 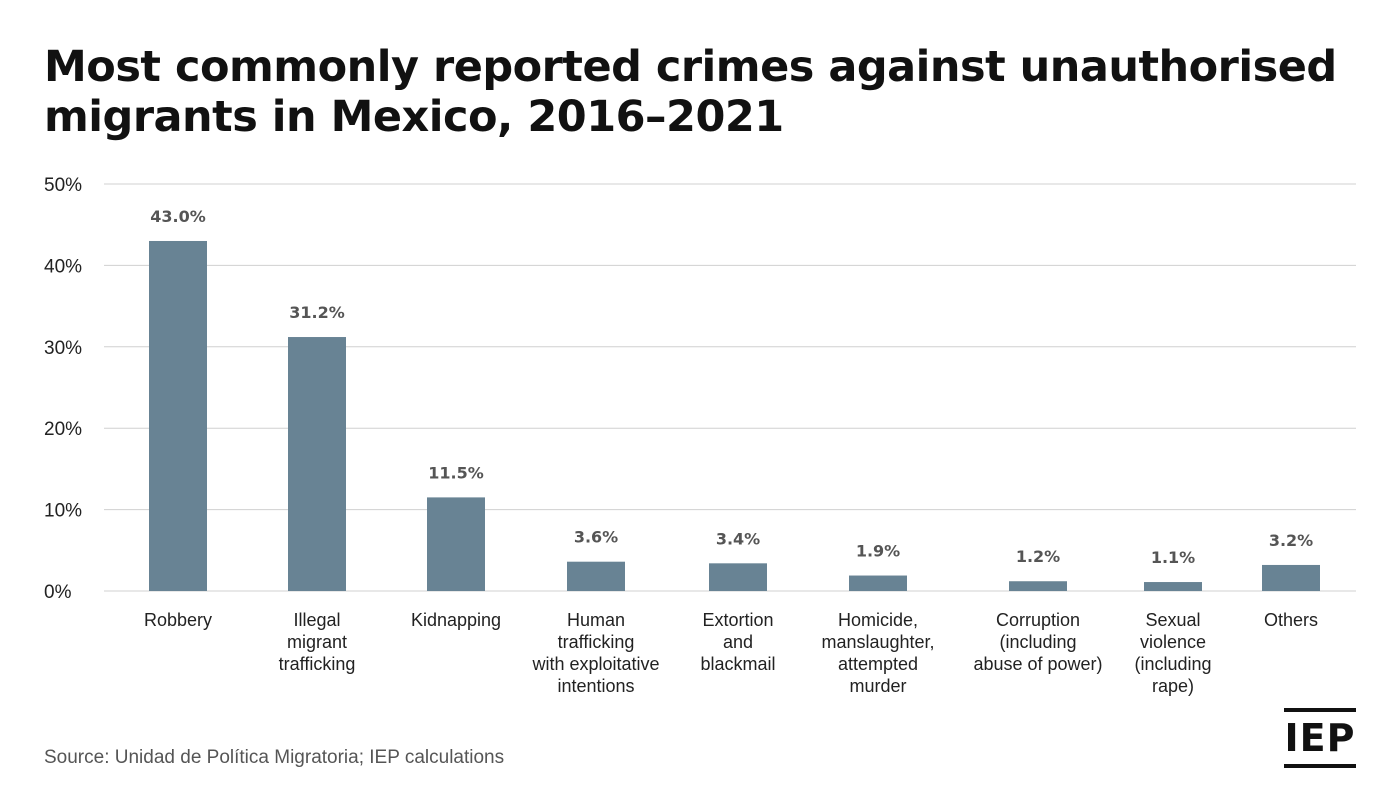 I want to click on category-label-line: and, so click(x=738, y=642).